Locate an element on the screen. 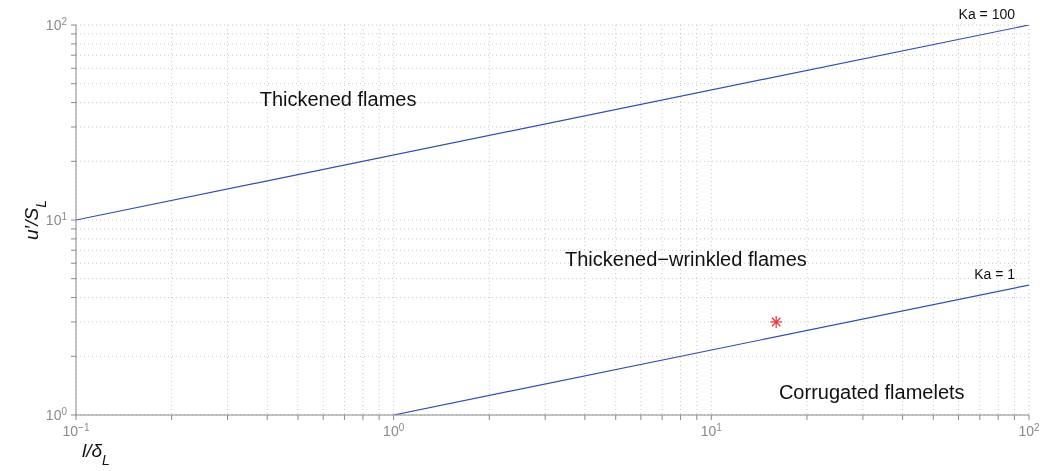 This screenshot has width=1042, height=471. x-tick-label: 10$^{1}$ is located at coordinates (711, 430).